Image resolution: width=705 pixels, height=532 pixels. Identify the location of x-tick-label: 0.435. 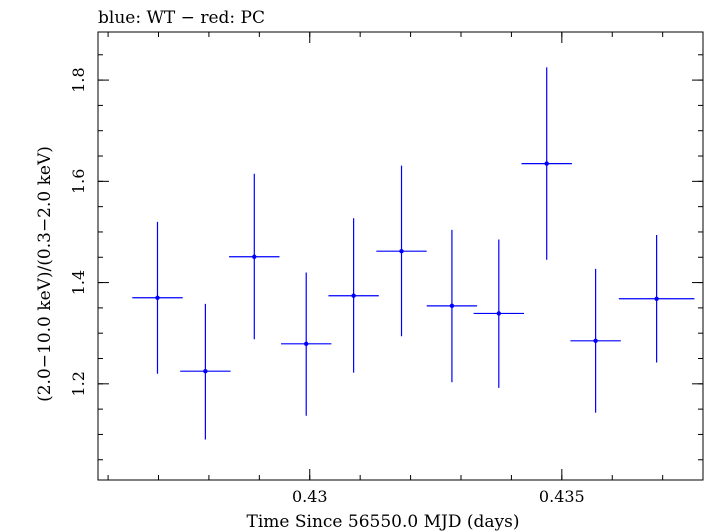
(562, 496).